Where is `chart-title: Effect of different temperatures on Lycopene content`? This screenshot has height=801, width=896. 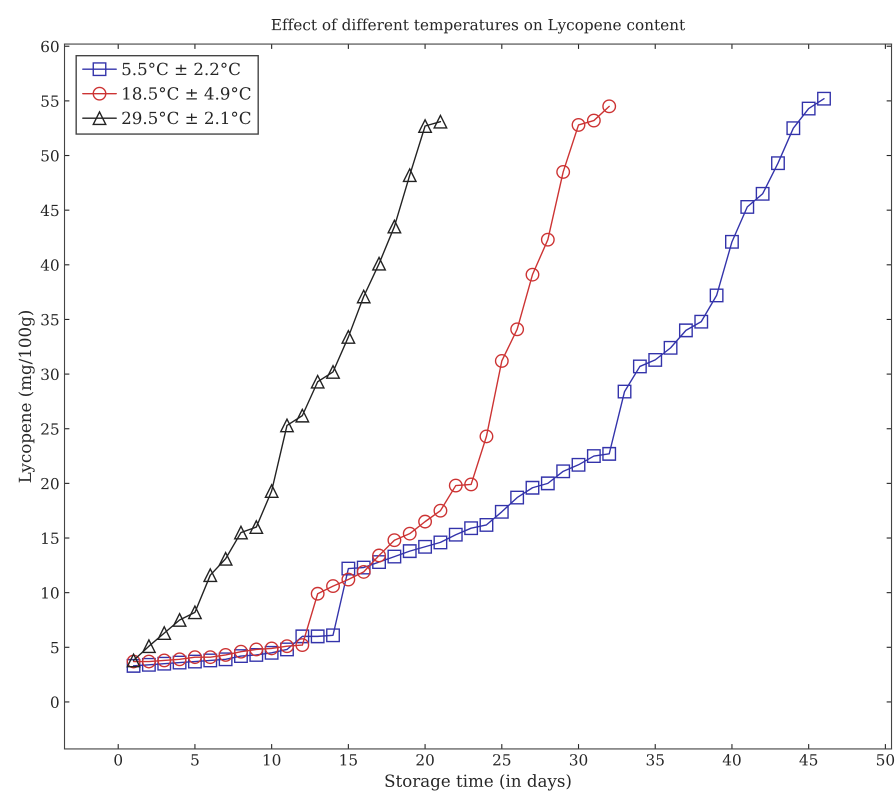
chart-title: Effect of different temperatures on Lycopene content is located at coordinates (479, 26).